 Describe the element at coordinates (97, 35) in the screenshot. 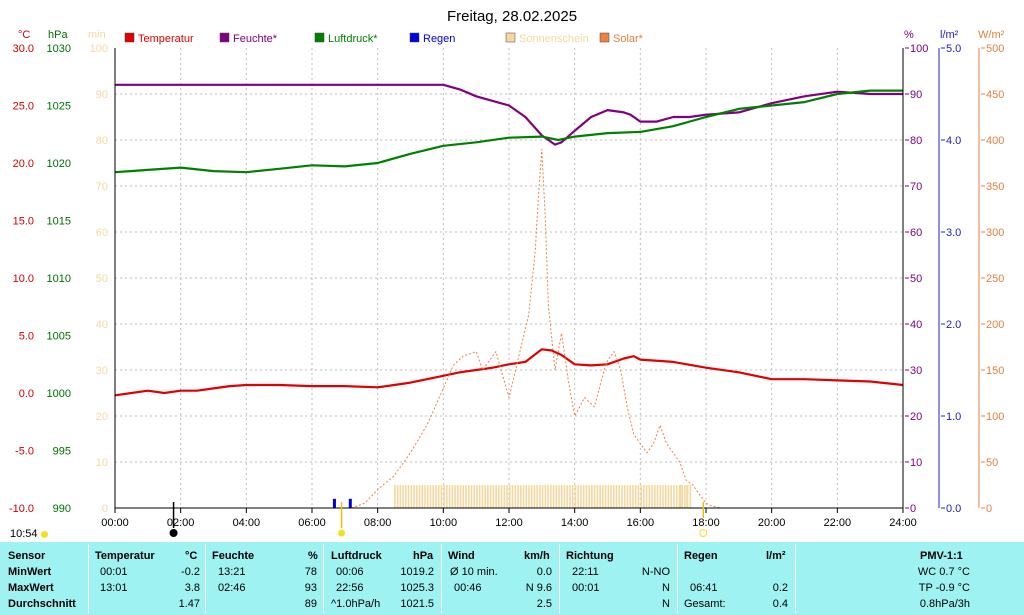

I see `sun-unit: min` at that location.